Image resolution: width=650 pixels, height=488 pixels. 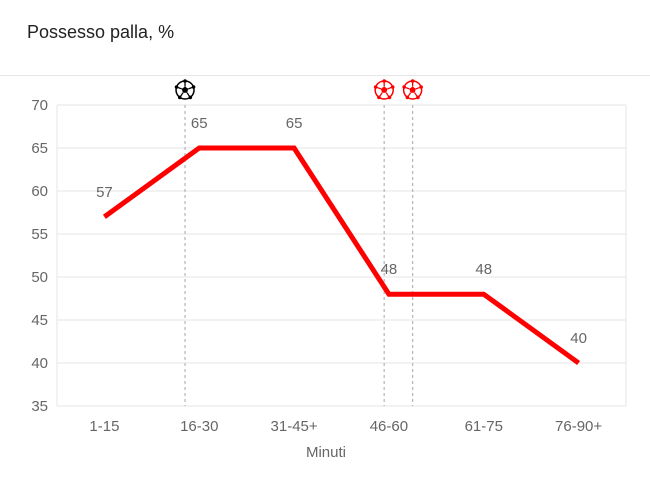 I want to click on chart-title: Possesso palla, %, so click(x=101, y=32).